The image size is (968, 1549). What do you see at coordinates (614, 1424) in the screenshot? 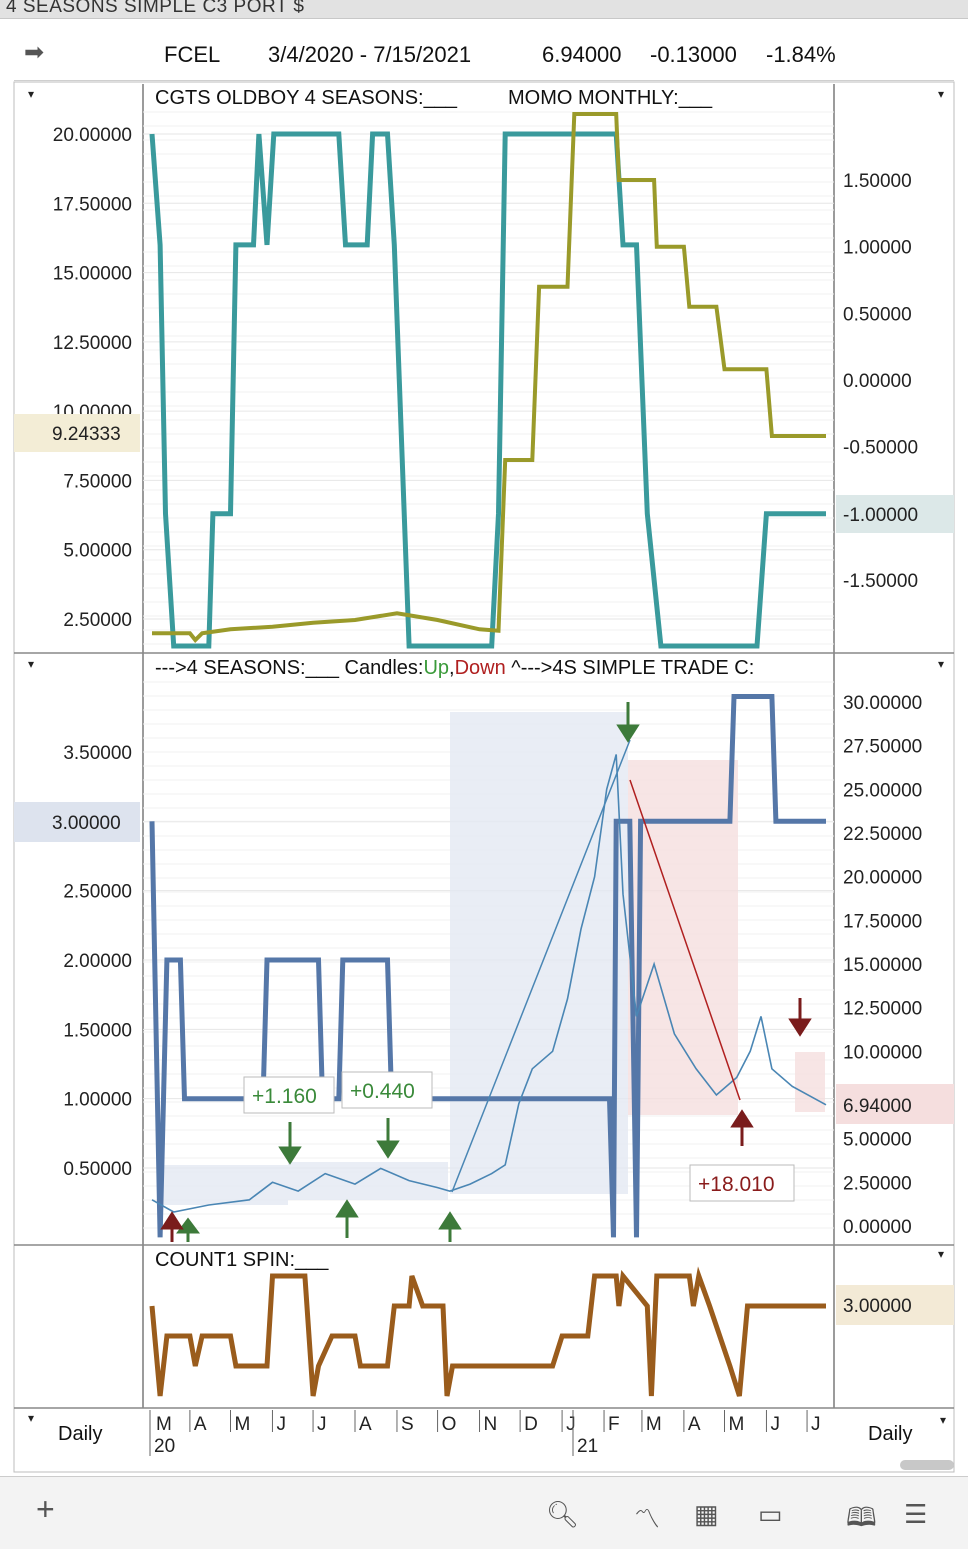
I see `month-label: F` at bounding box center [614, 1424].